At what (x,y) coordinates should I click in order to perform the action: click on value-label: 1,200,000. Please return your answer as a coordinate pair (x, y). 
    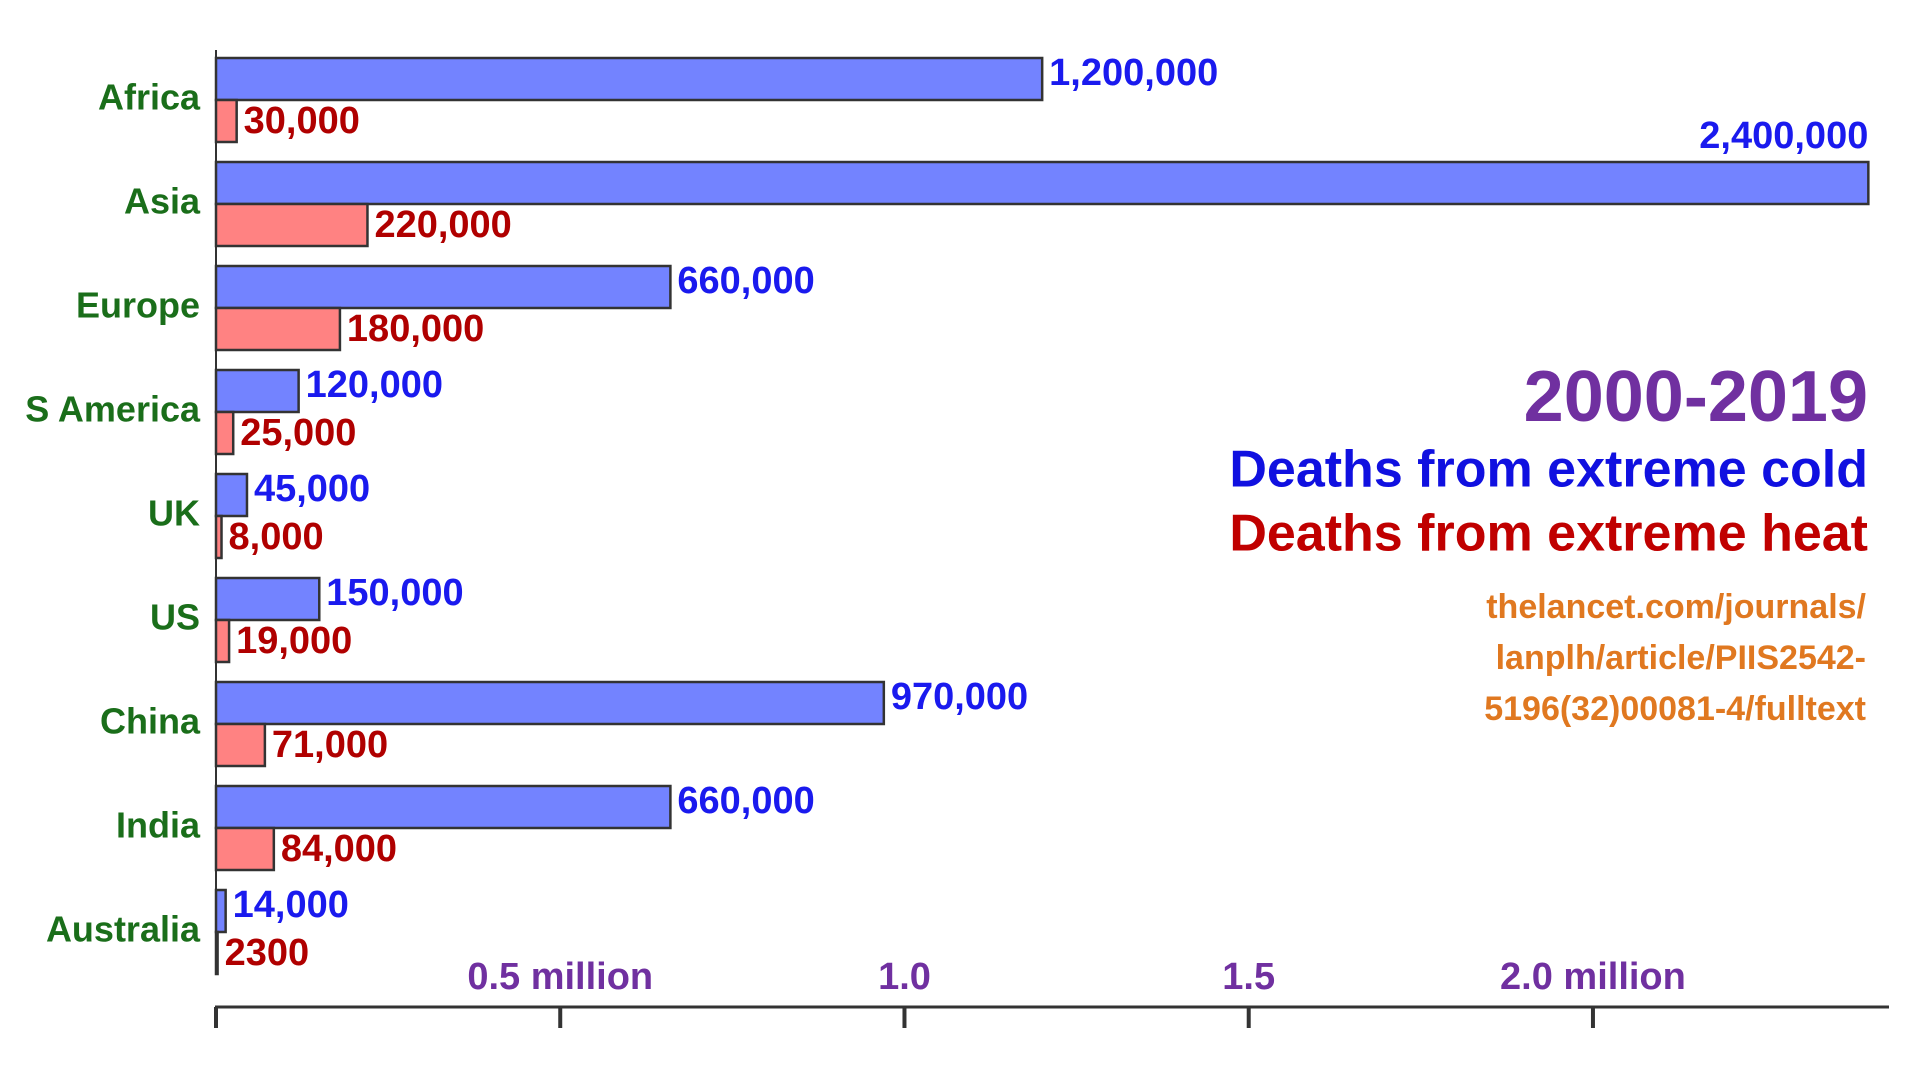
    Looking at the image, I should click on (1133, 73).